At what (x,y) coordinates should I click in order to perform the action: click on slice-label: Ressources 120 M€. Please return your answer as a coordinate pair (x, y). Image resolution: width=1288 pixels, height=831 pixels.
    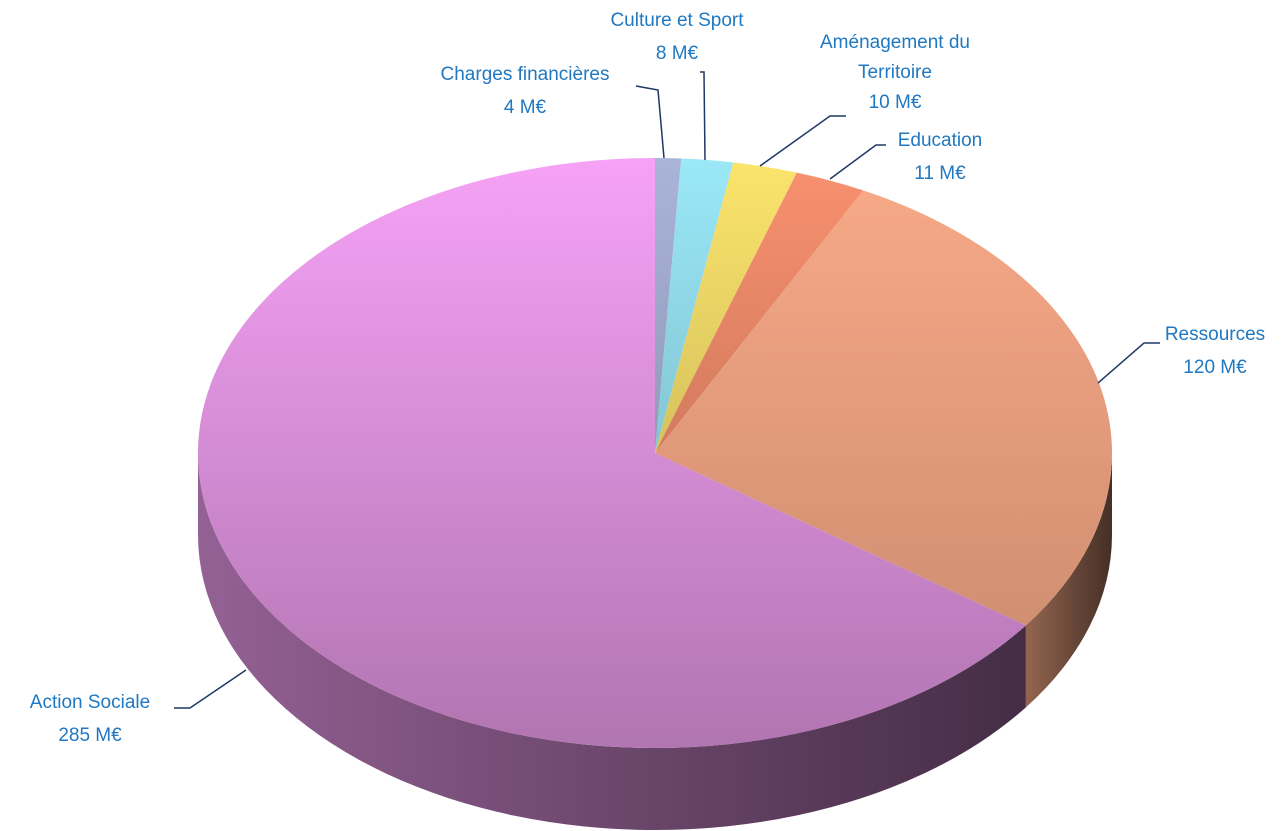
    Looking at the image, I should click on (1215, 351).